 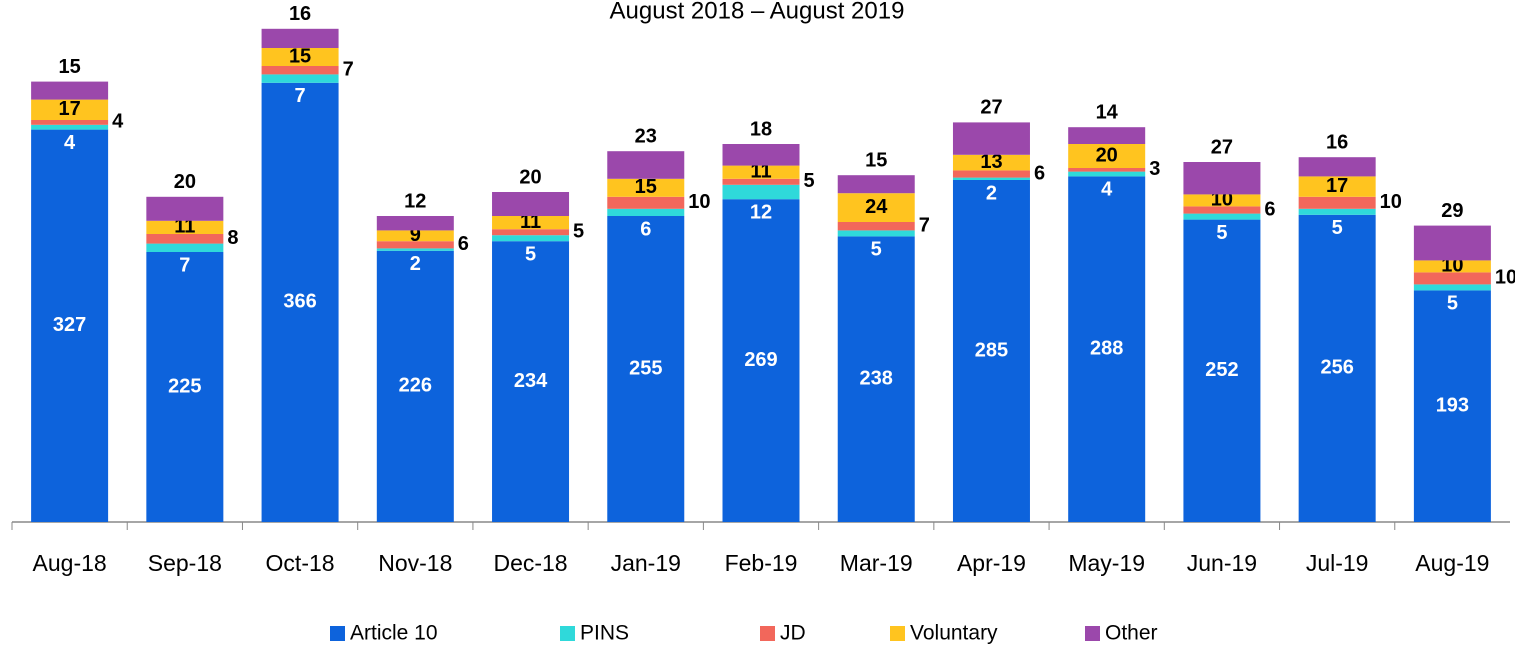 I want to click on x-tick-label: May-19, so click(x=1106, y=563).